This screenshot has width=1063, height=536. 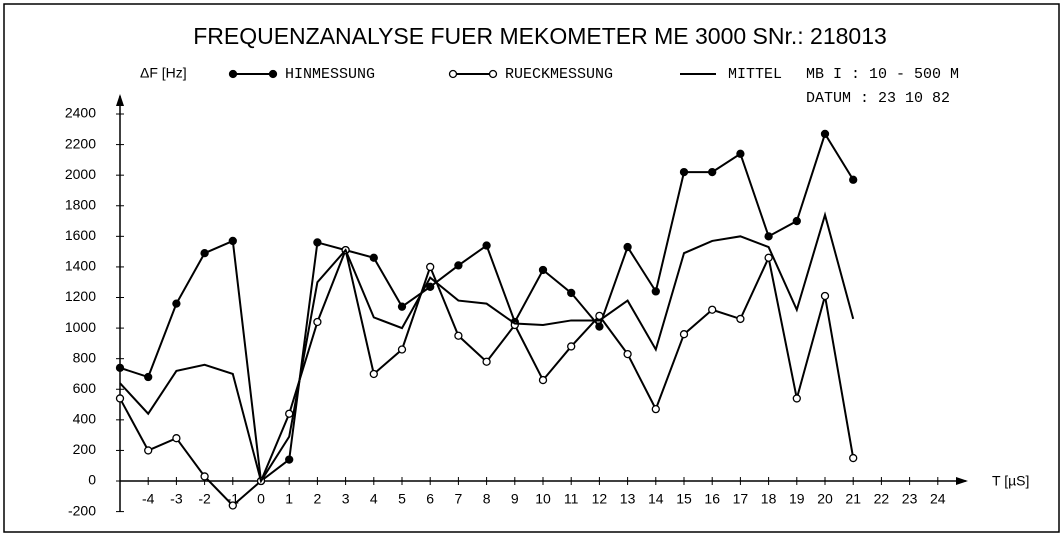 What do you see at coordinates (741, 499) in the screenshot?
I see `x-tick-label: 17` at bounding box center [741, 499].